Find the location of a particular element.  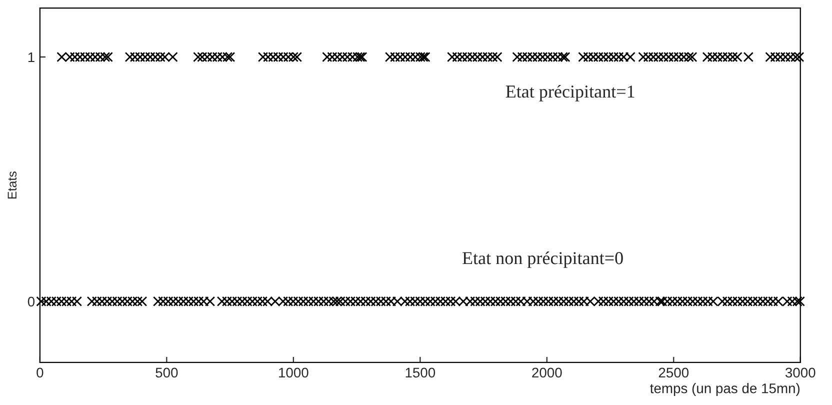

x-axis-title: temps (un pas de 15mn) is located at coordinates (725, 389).